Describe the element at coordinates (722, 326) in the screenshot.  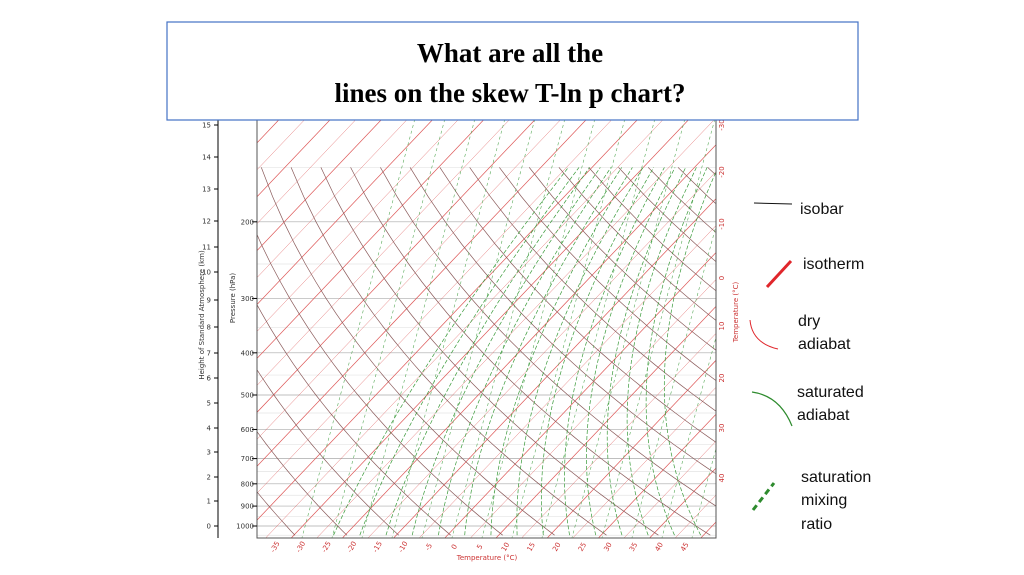
I see `right-temperature-tick-label: 10` at that location.